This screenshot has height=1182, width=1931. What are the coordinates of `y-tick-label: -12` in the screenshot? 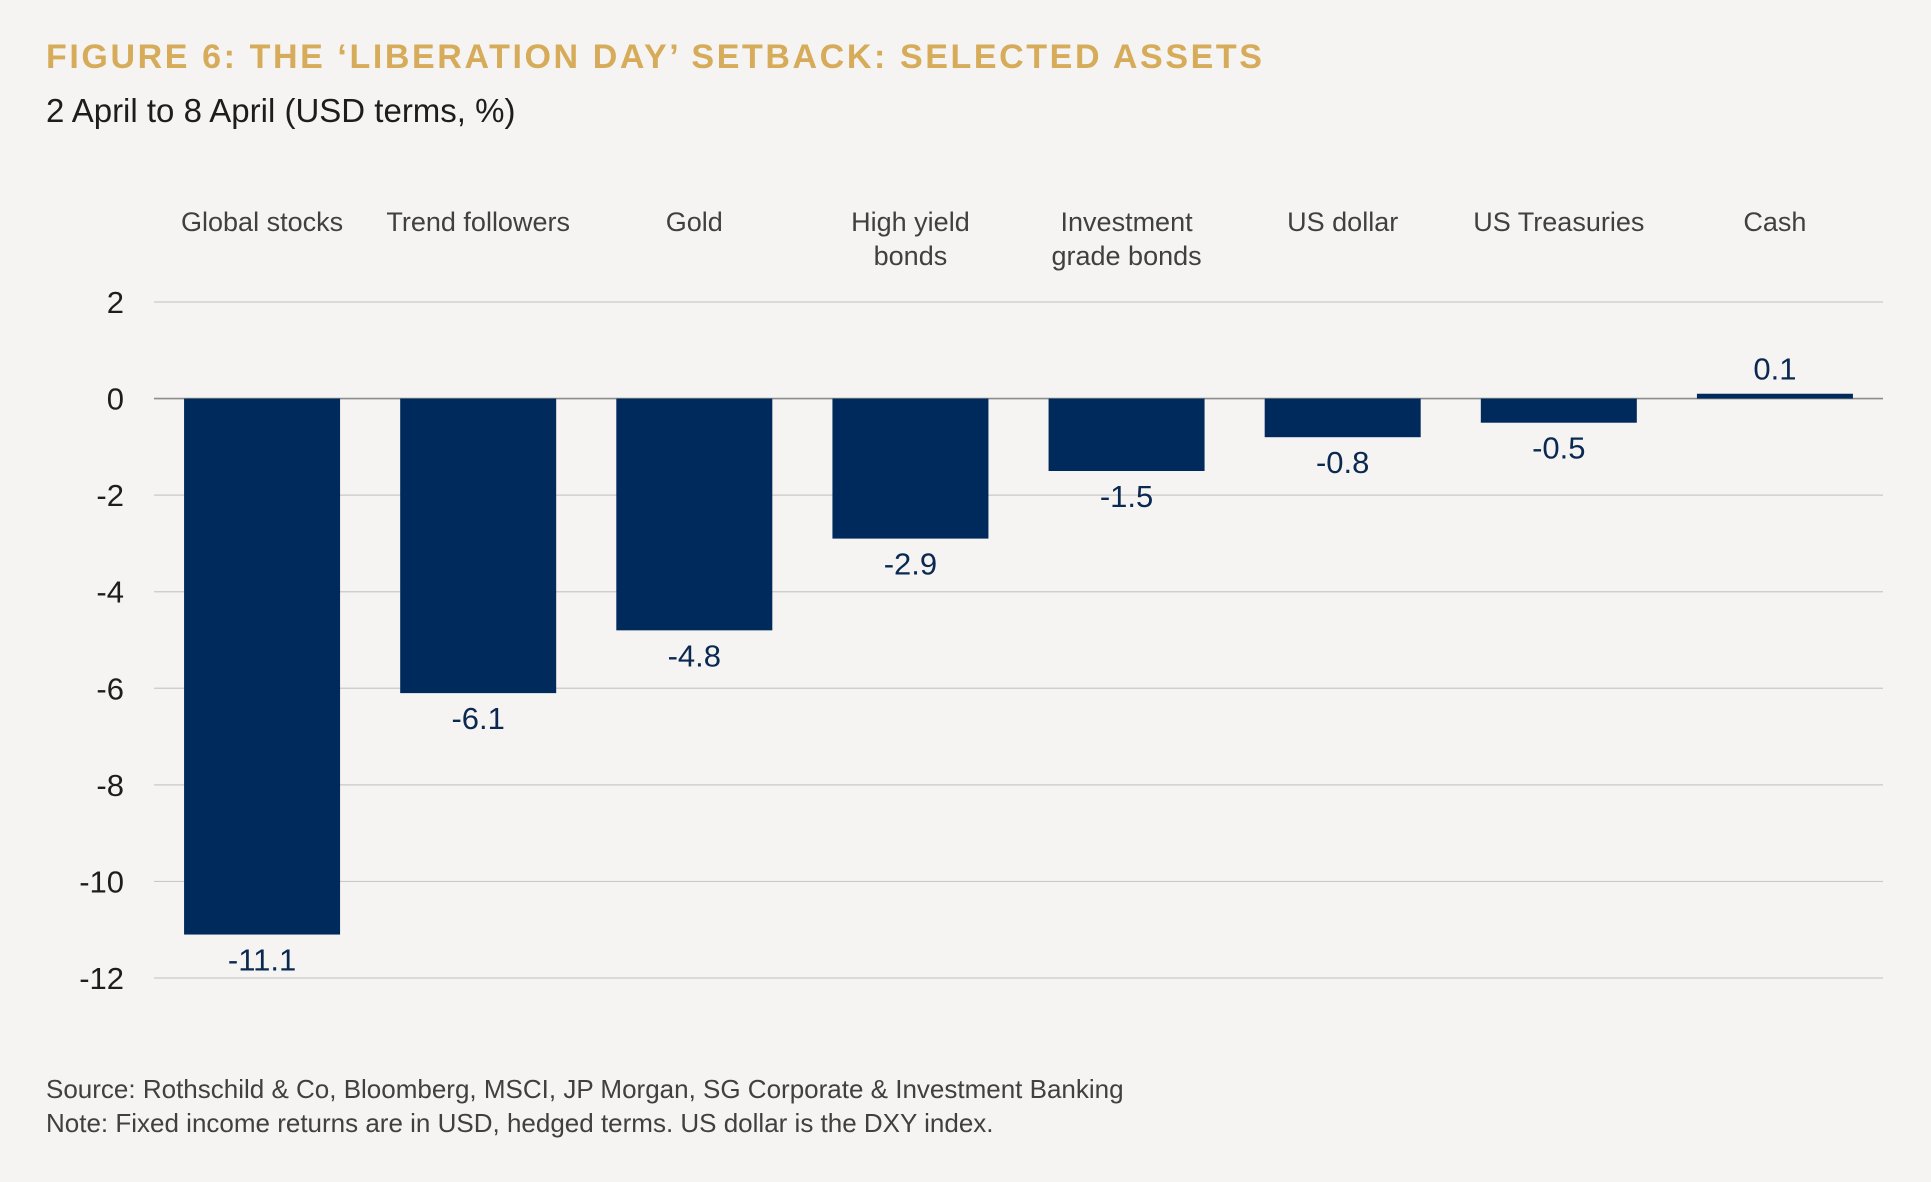 It's located at (101, 978).